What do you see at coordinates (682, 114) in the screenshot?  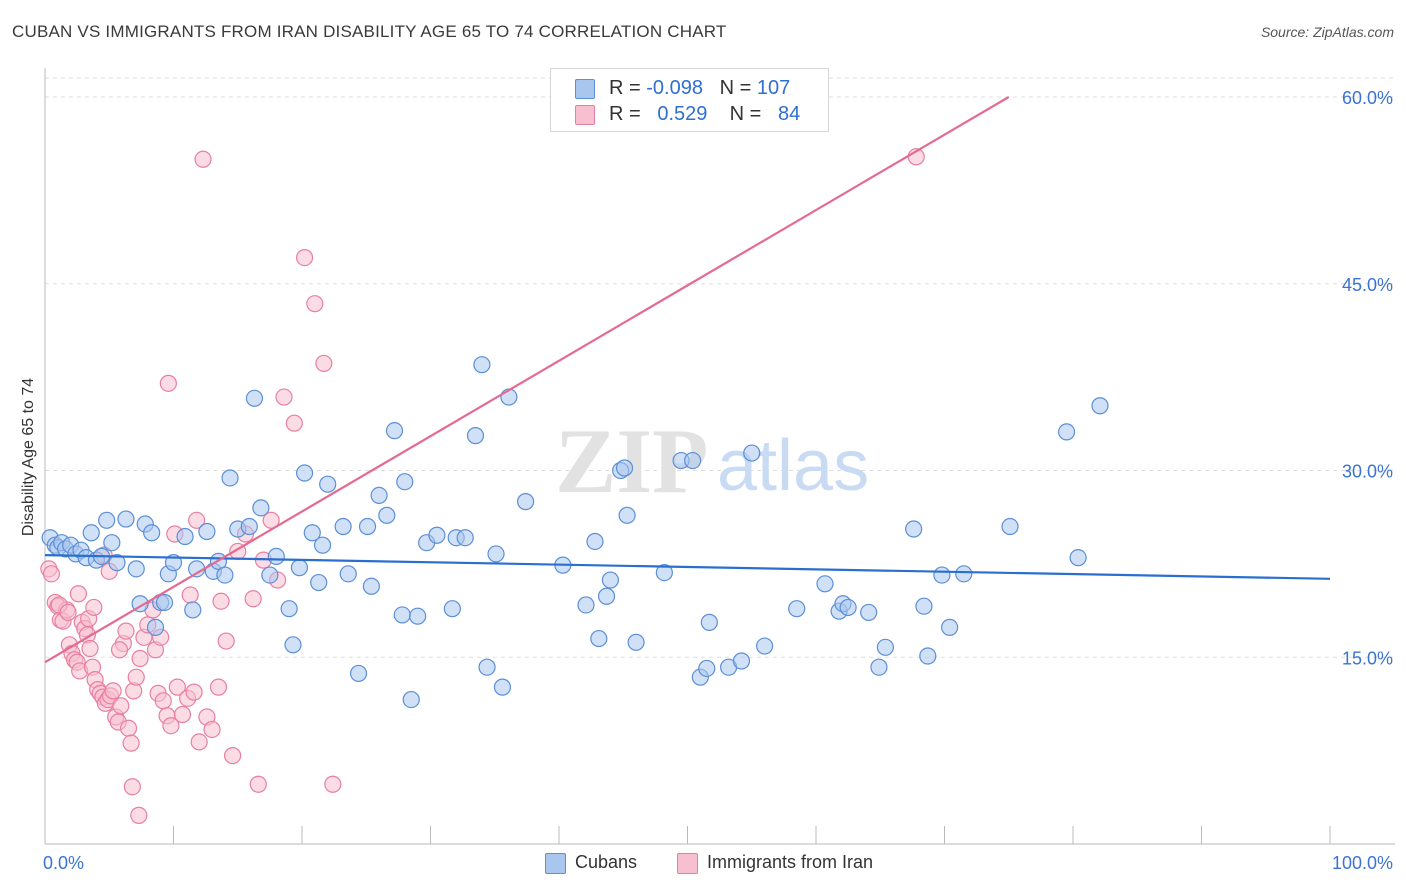 I see `r-value-iran: 0.529` at bounding box center [682, 114].